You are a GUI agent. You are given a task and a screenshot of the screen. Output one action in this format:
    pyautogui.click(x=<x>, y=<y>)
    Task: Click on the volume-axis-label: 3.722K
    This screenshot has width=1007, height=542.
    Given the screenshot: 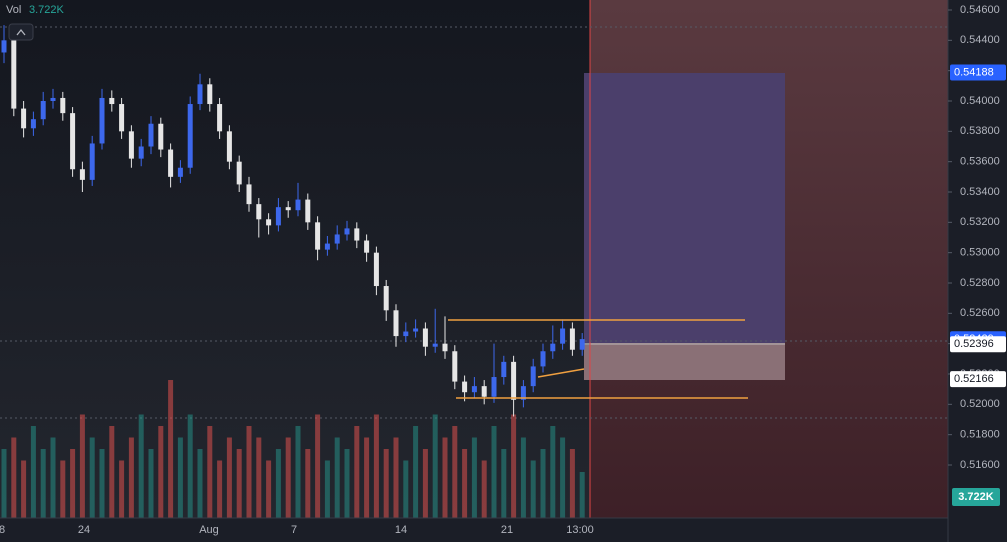 What is the action you would take?
    pyautogui.click(x=976, y=497)
    